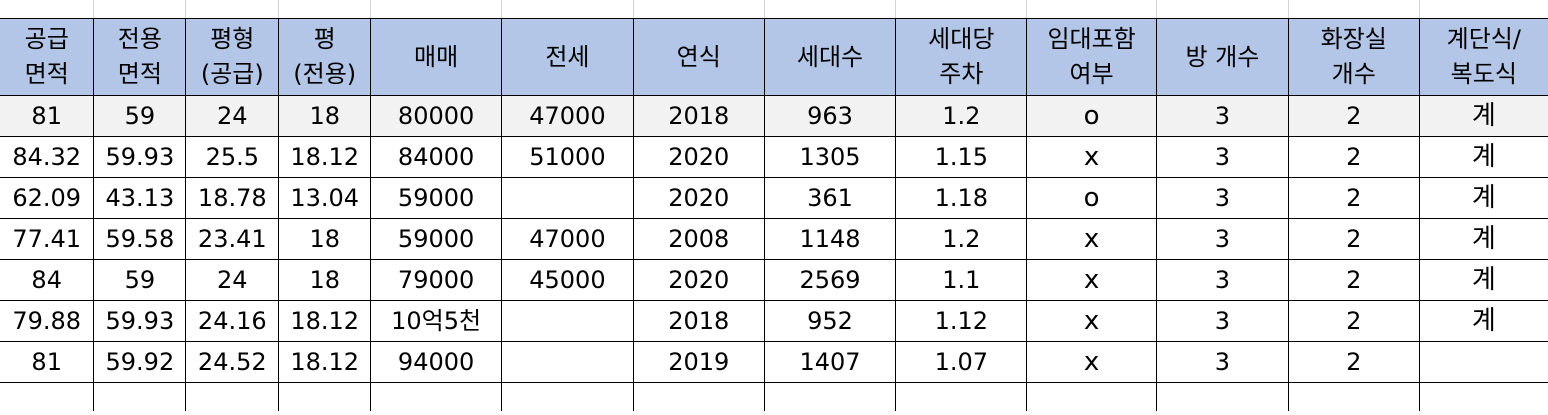 Image resolution: width=1548 pixels, height=415 pixels. What do you see at coordinates (232, 362) in the screenshot?
I see `table-cell: 24.52` at bounding box center [232, 362].